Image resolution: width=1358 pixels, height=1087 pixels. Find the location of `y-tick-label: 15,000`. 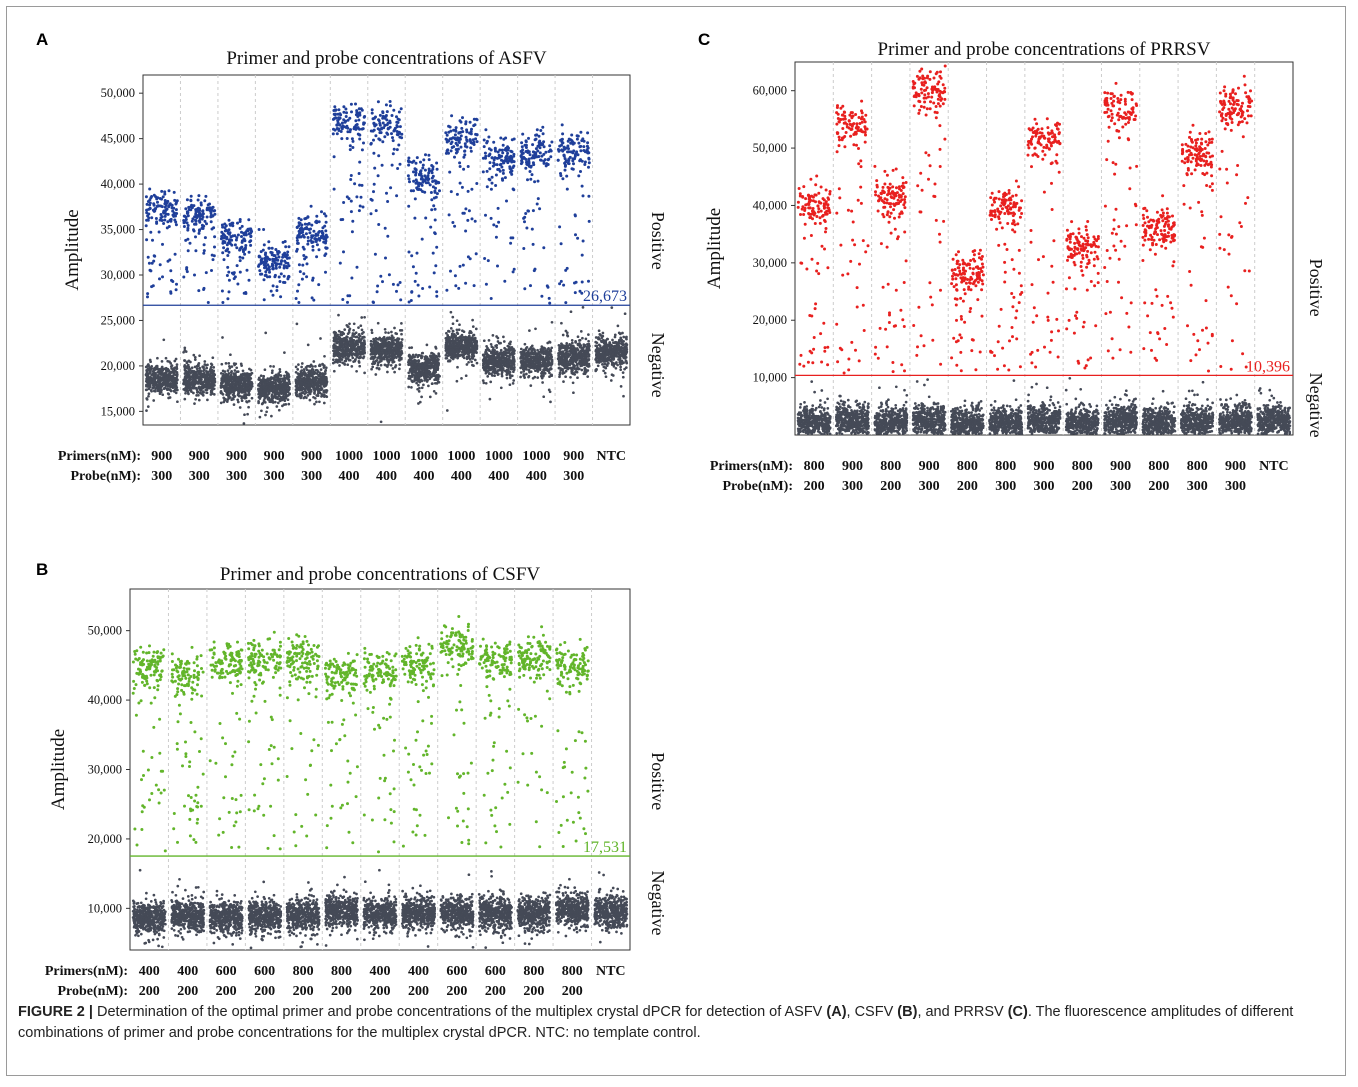

y-tick-label: 15,000 is located at coordinates (118, 411).